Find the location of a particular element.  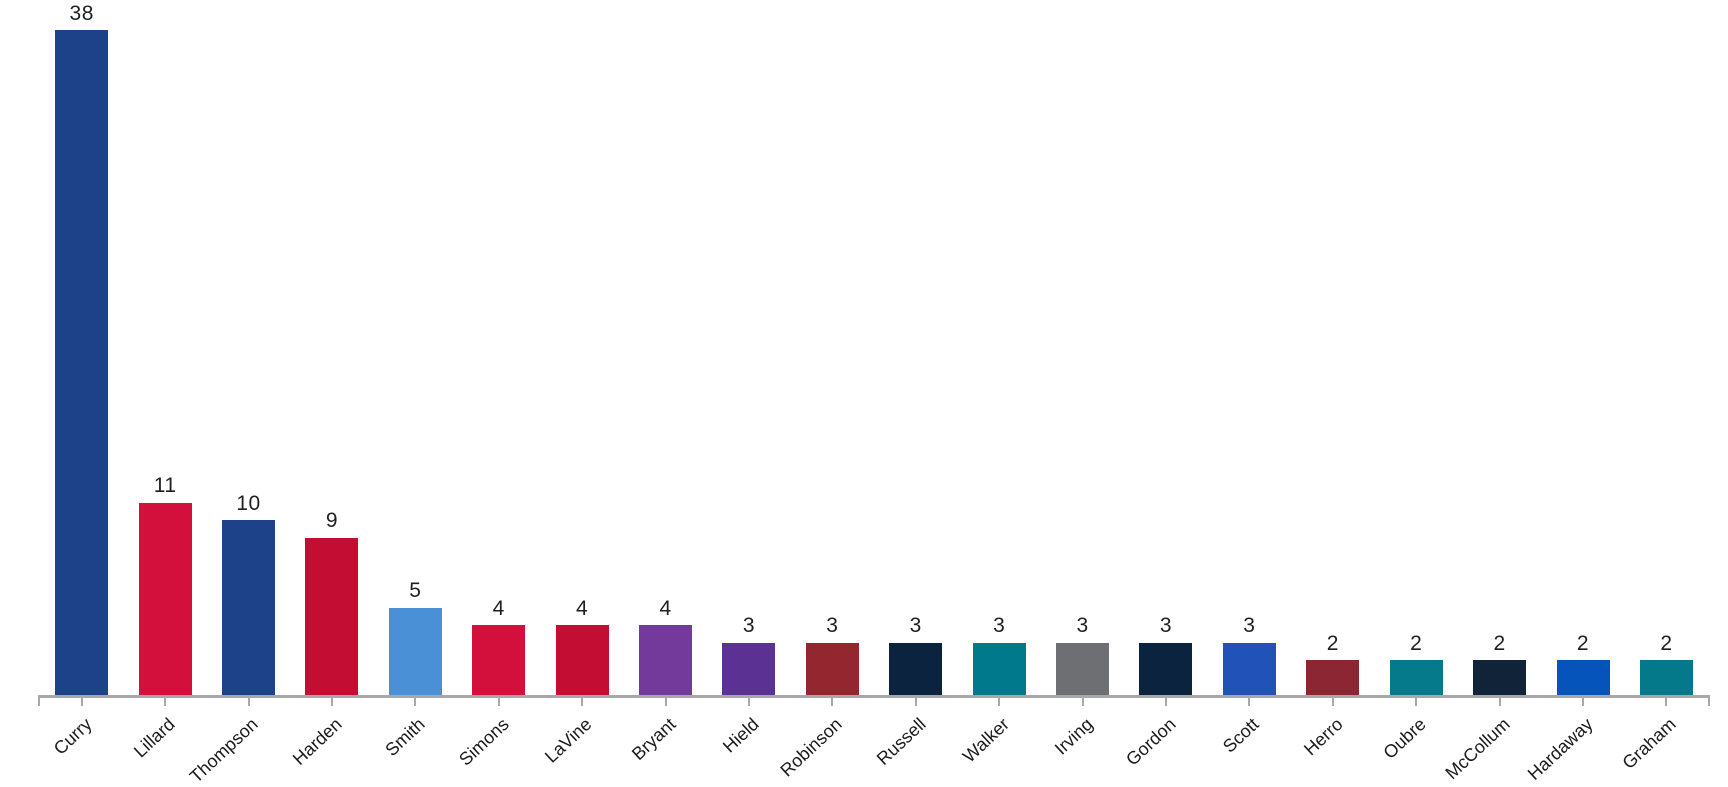

x-tick-label: Herro is located at coordinates (1323, 737).